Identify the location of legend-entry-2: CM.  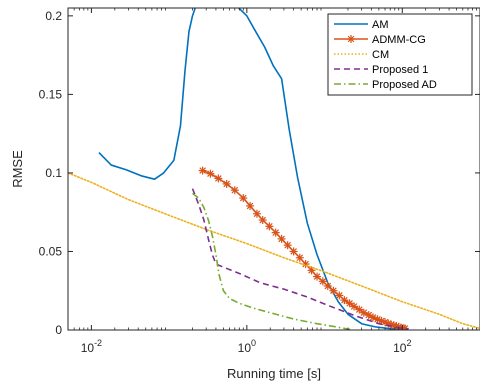
(361, 55).